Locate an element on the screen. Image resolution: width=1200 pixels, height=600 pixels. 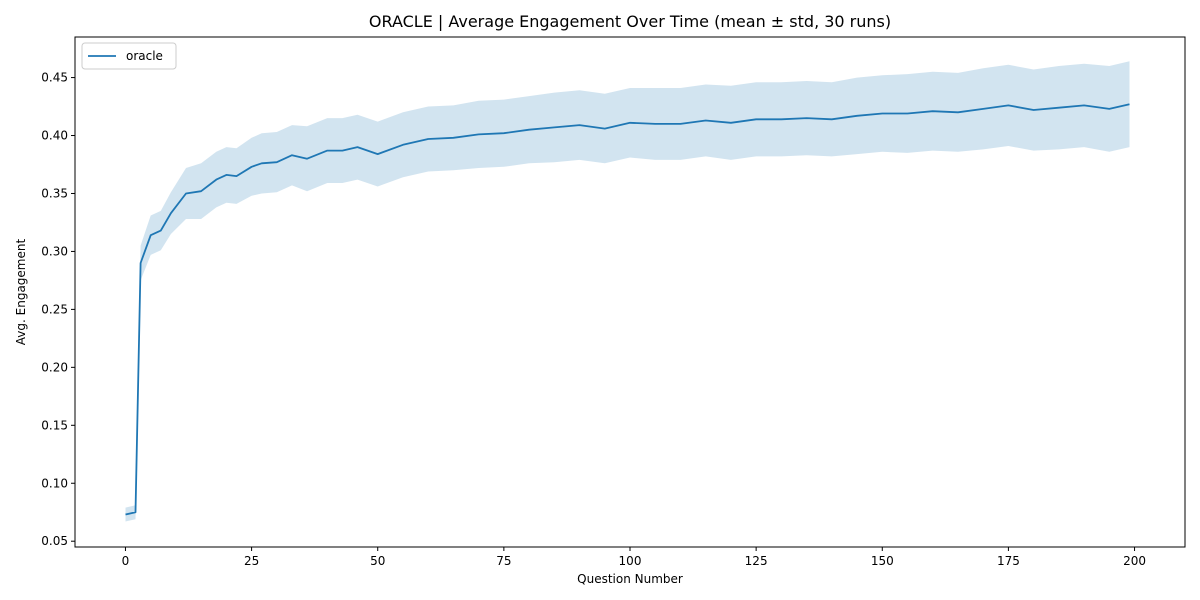
y-tick-label: 0.20 is located at coordinates (54, 367).